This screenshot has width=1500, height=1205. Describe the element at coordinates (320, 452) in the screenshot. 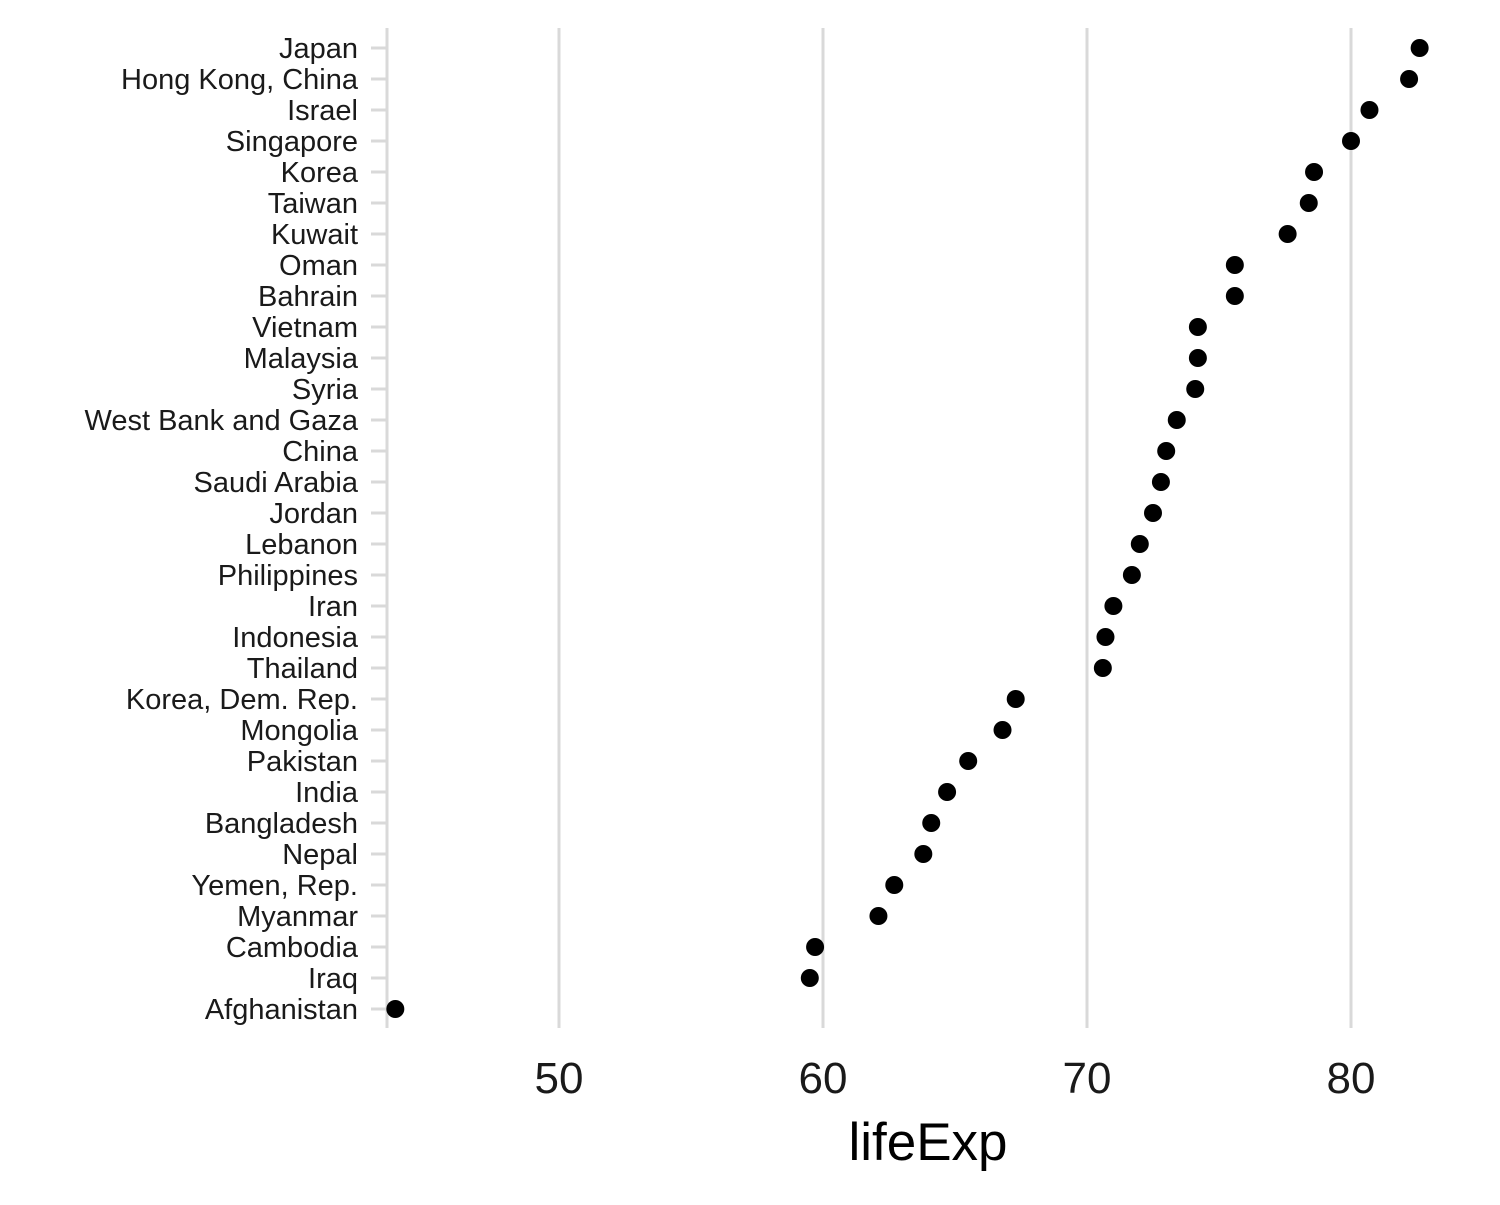

I see `y-tick-label: China` at that location.